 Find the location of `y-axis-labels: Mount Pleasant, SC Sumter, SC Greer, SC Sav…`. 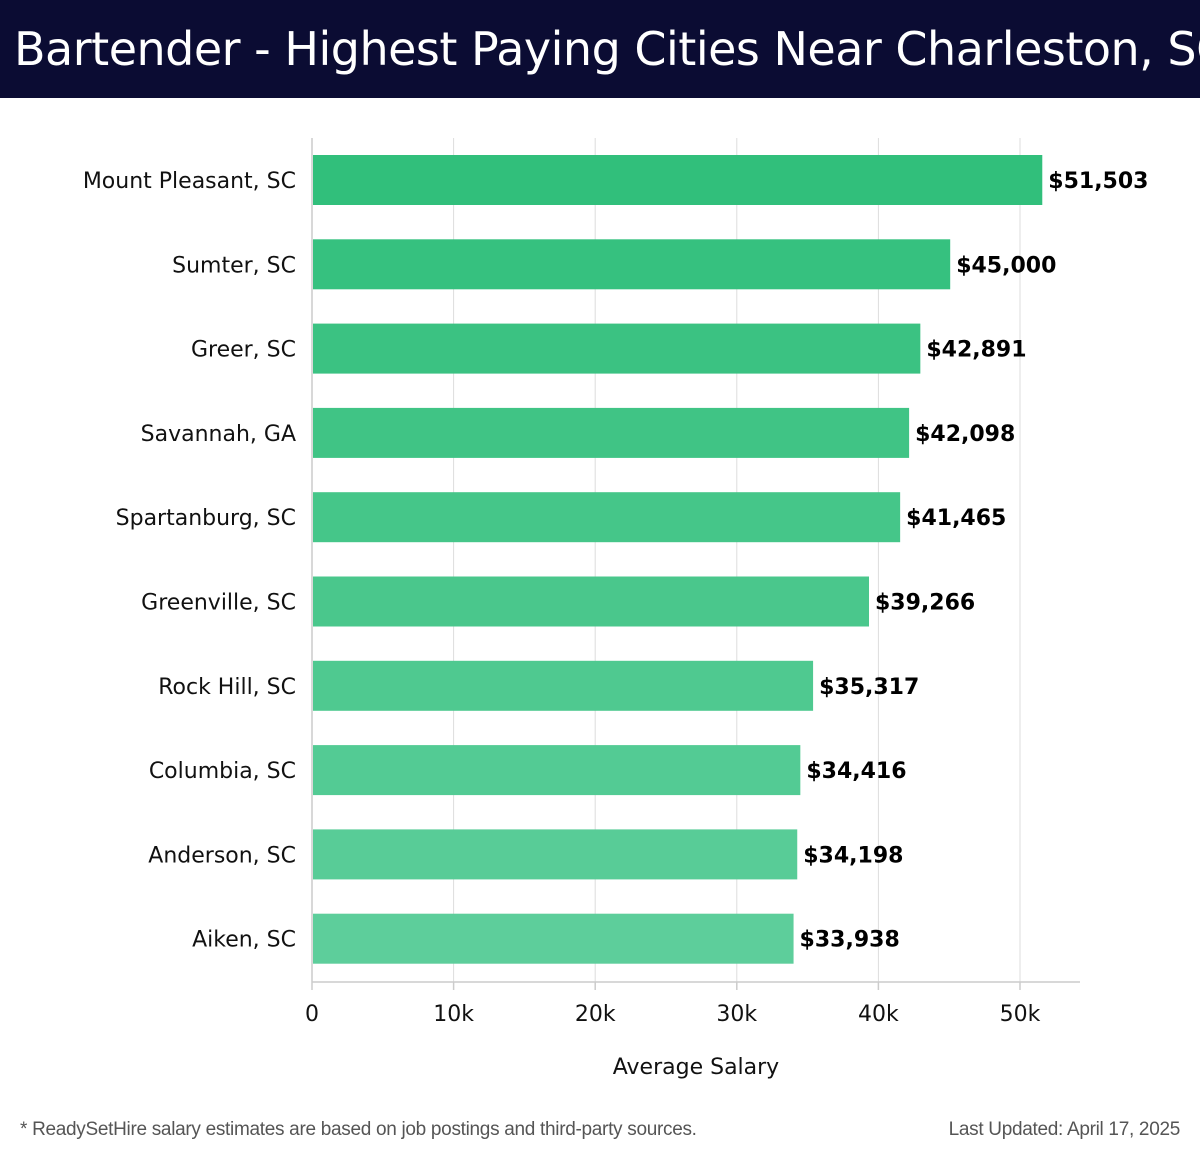

y-axis-labels: Mount Pleasant, SC Sumter, SC Greer, SC Sav… is located at coordinates (189, 561).